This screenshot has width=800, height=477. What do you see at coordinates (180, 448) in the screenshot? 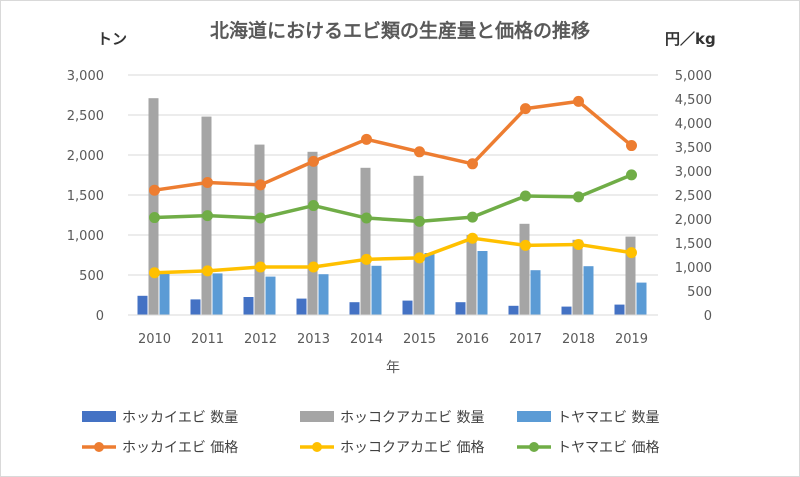
I see `legend-label: ホッカイエビ 価格` at bounding box center [180, 448].